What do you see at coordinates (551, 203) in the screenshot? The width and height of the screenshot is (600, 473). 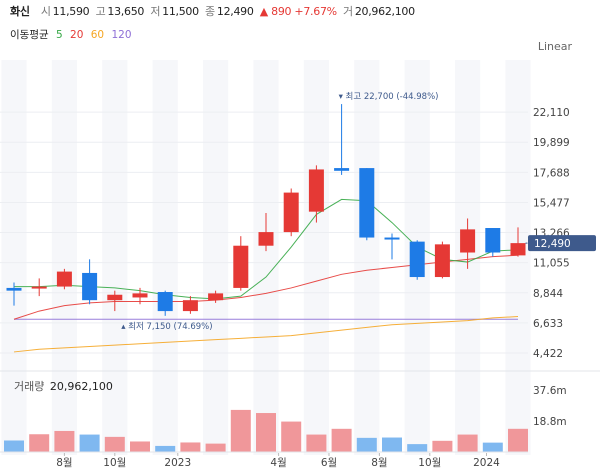 I see `y-tick-label: 15,477` at bounding box center [551, 203].